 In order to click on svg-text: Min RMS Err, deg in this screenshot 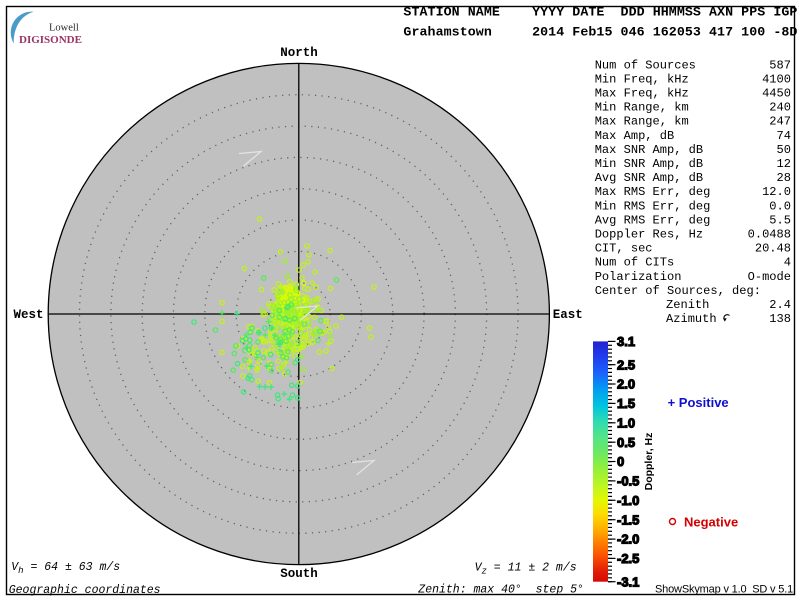, I will do `click(653, 206)`.